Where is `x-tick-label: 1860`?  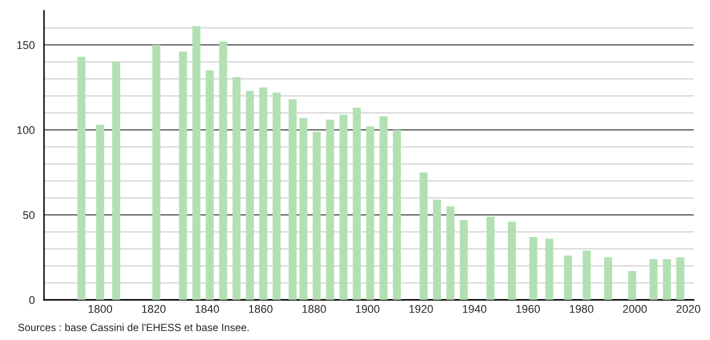
x-tick-label: 1860 is located at coordinates (260, 309).